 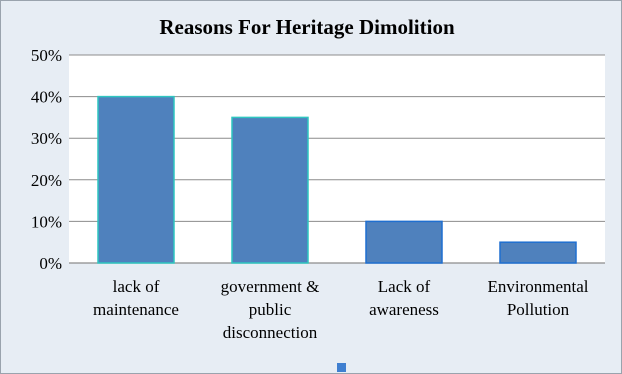 I want to click on x-tick-label: Environmental Pollution, so click(x=537, y=298).